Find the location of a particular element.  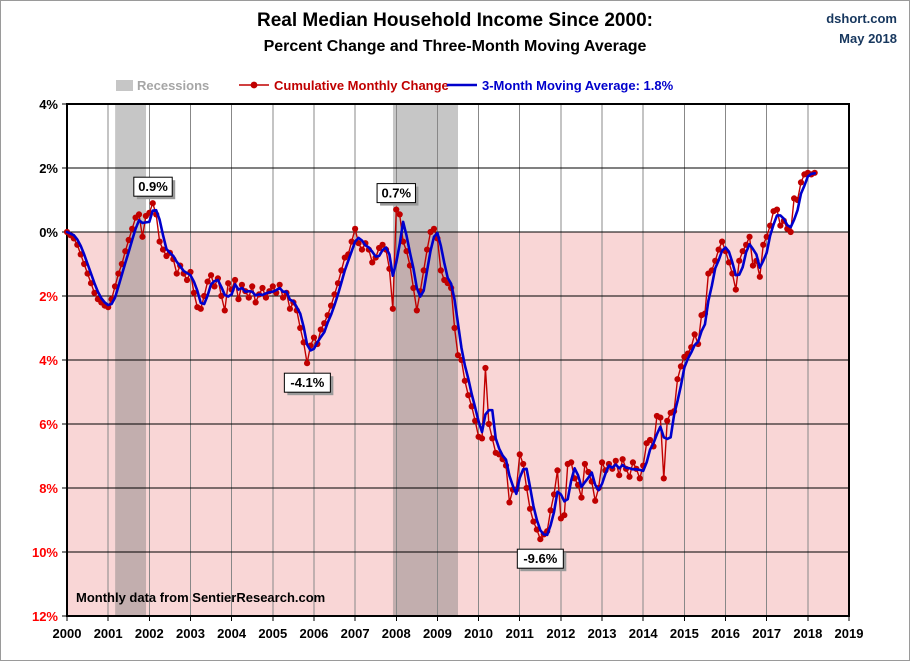

legend-series2-label: 3-Month Moving Average: 1.8% is located at coordinates (578, 85).